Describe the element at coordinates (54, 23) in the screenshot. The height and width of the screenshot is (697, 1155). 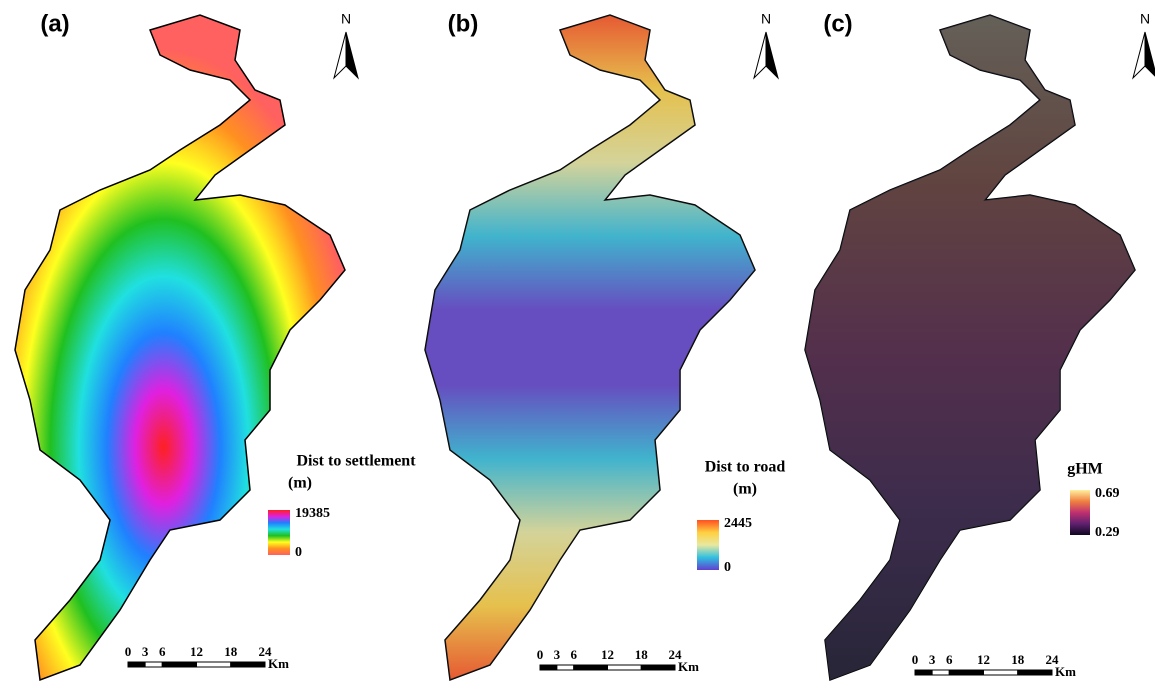
I see `panel-label: (a)` at that location.